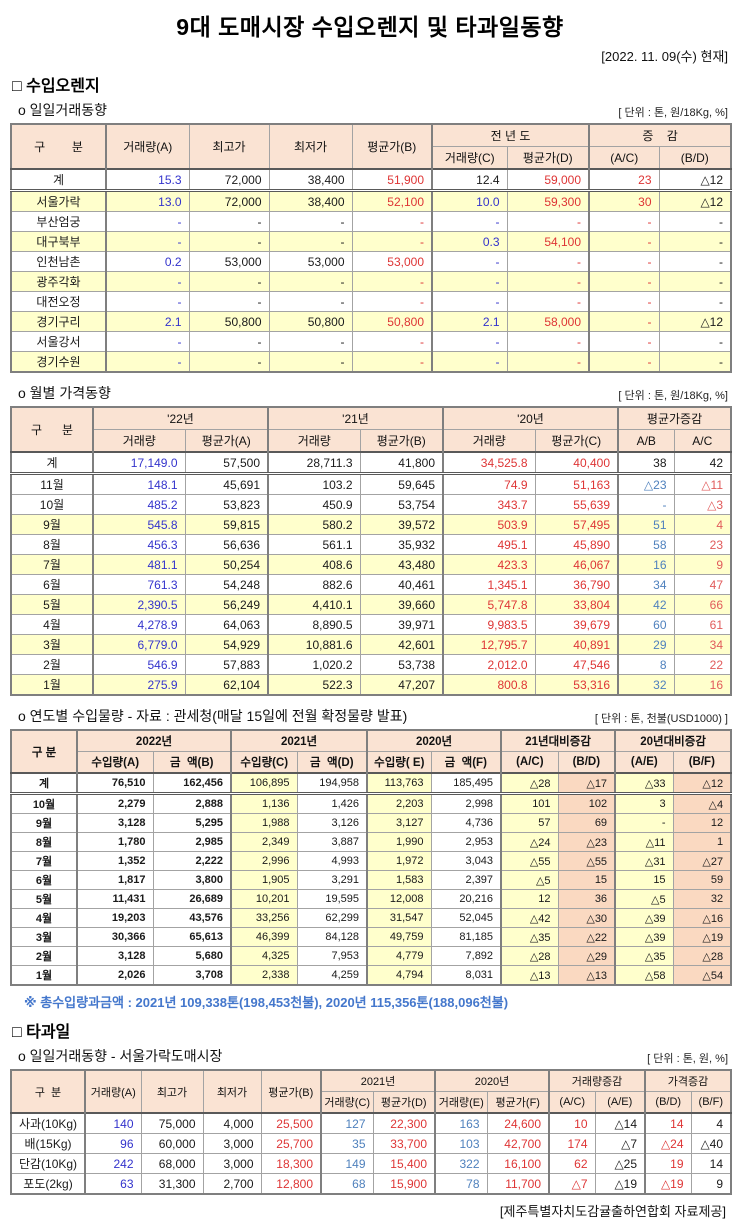  Describe the element at coordinates (347, 1143) in the screenshot. I see `data-cell: 35` at that location.